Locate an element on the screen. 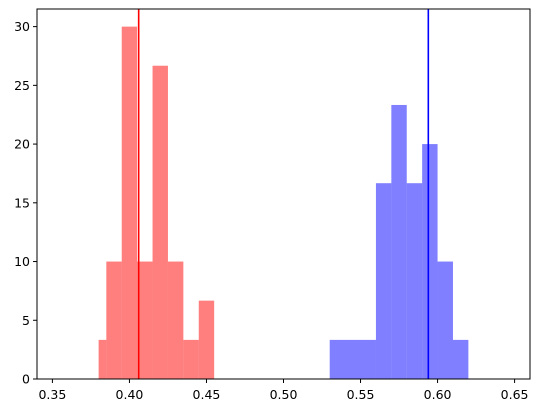 The height and width of the screenshot is (413, 543). x-tick-label: 0.35 is located at coordinates (52, 394).